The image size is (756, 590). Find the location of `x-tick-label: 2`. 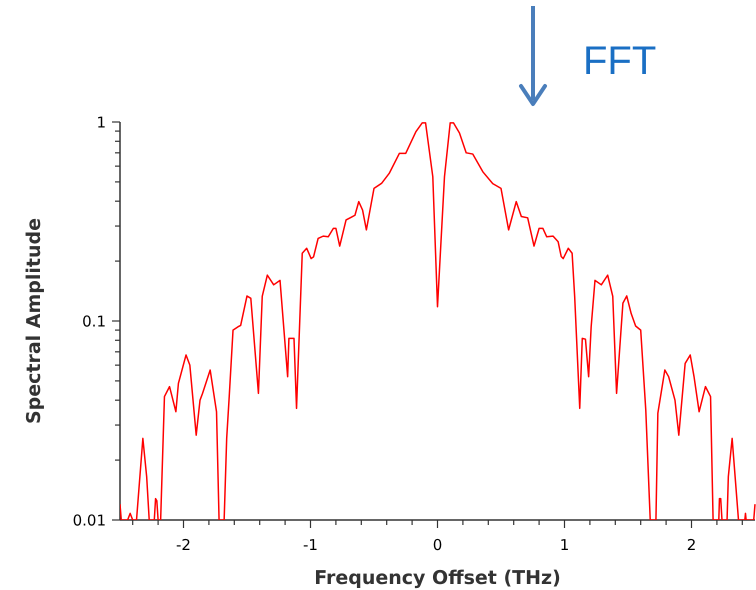

x-tick-label: 2 is located at coordinates (691, 545).